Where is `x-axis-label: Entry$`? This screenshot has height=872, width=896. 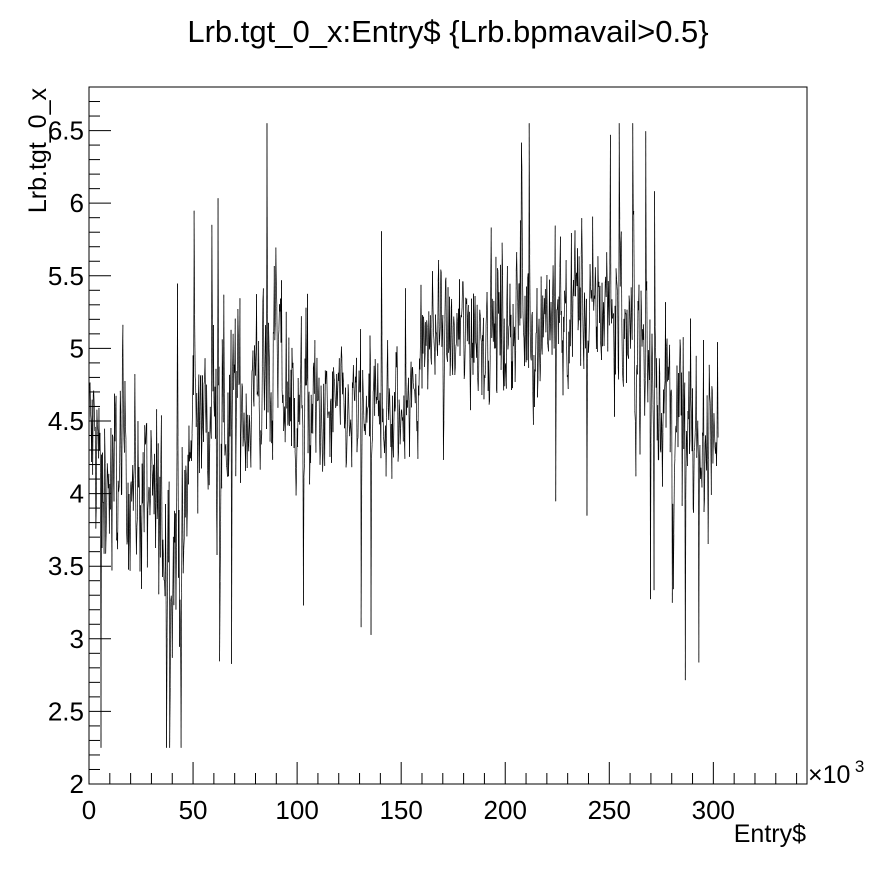 x-axis-label: Entry$ is located at coordinates (770, 834).